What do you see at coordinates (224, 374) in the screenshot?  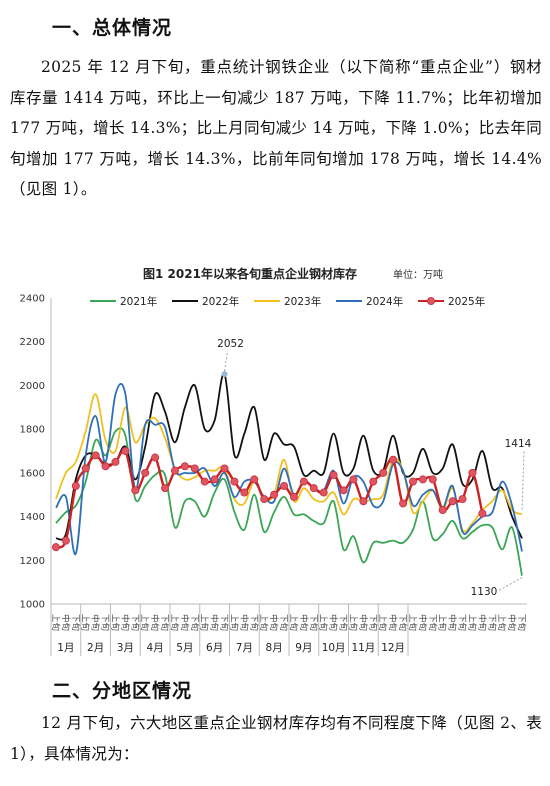 I see `annotation-marker` at bounding box center [224, 374].